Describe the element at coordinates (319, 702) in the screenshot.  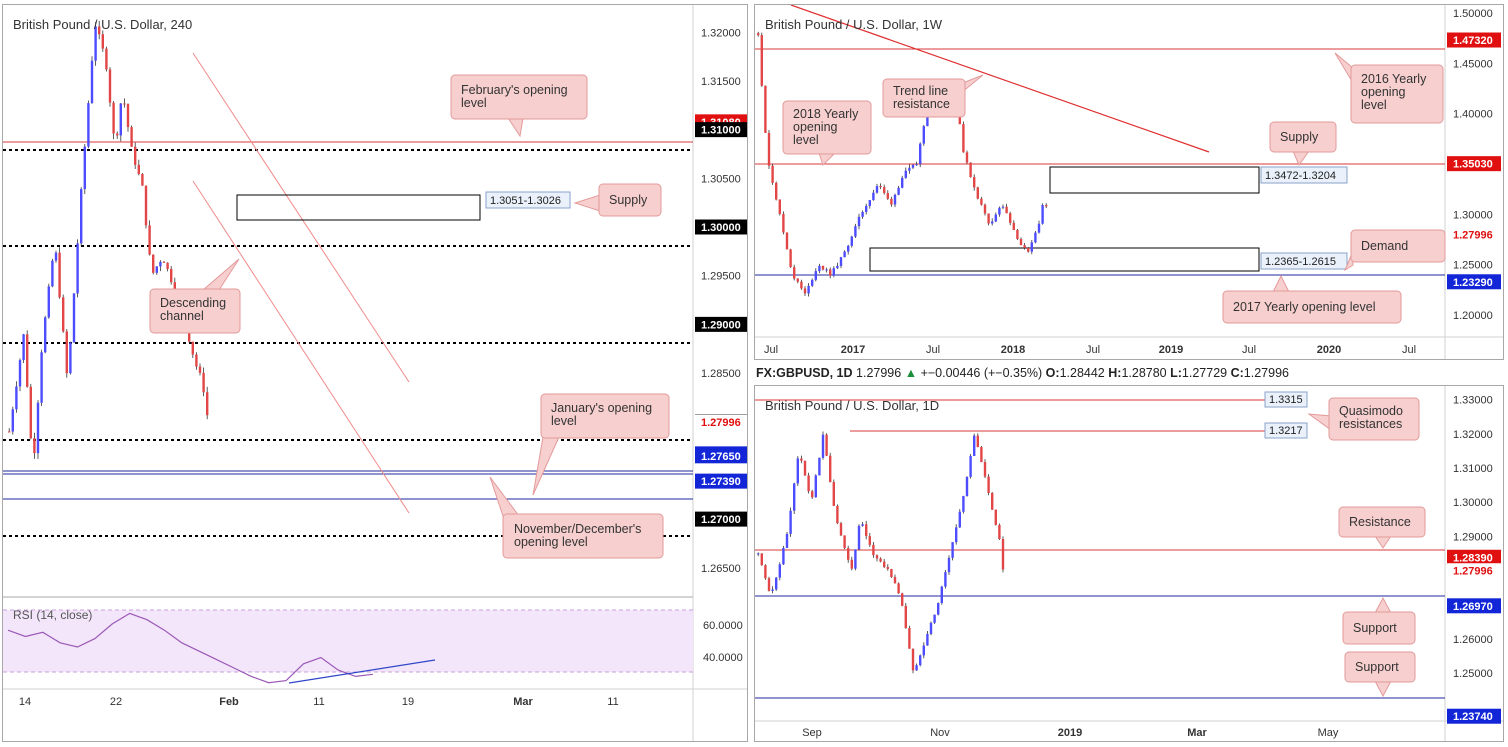
I see `h4-time-axis: 14 22 Feb 11 19 Mar 11` at that location.